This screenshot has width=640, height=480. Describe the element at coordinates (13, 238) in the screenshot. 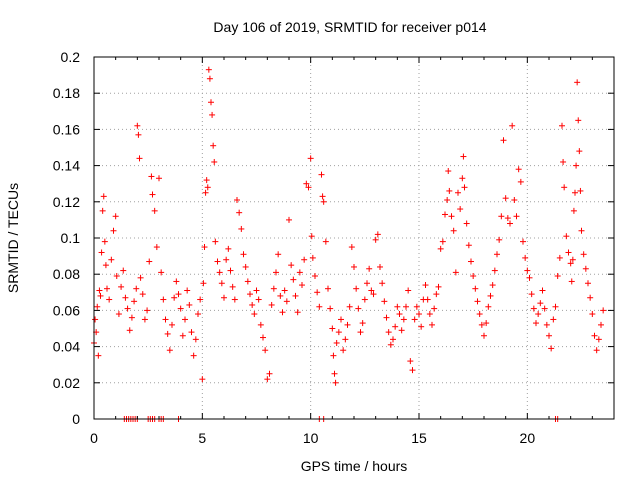

I see `y-axis-label: SRMTID / TECUs` at that location.